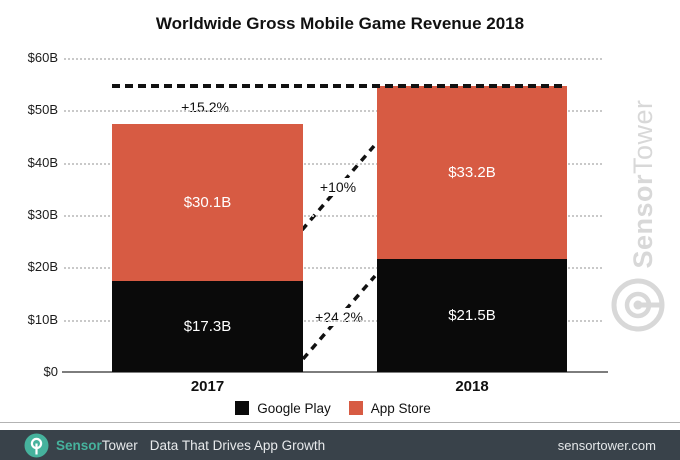  I want to click on gridline-$60B, so click(333, 59).